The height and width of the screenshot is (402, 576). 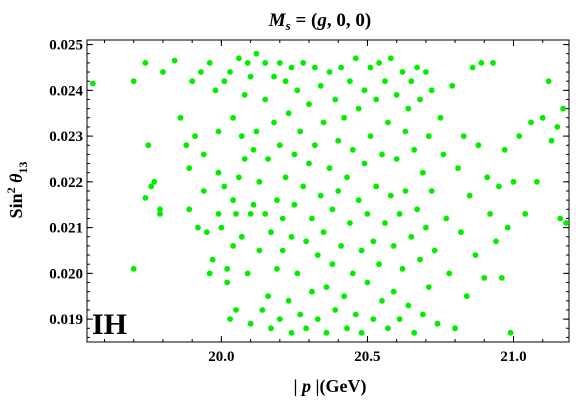 I want to click on y-tick-label: 0.023, so click(x=66, y=137).